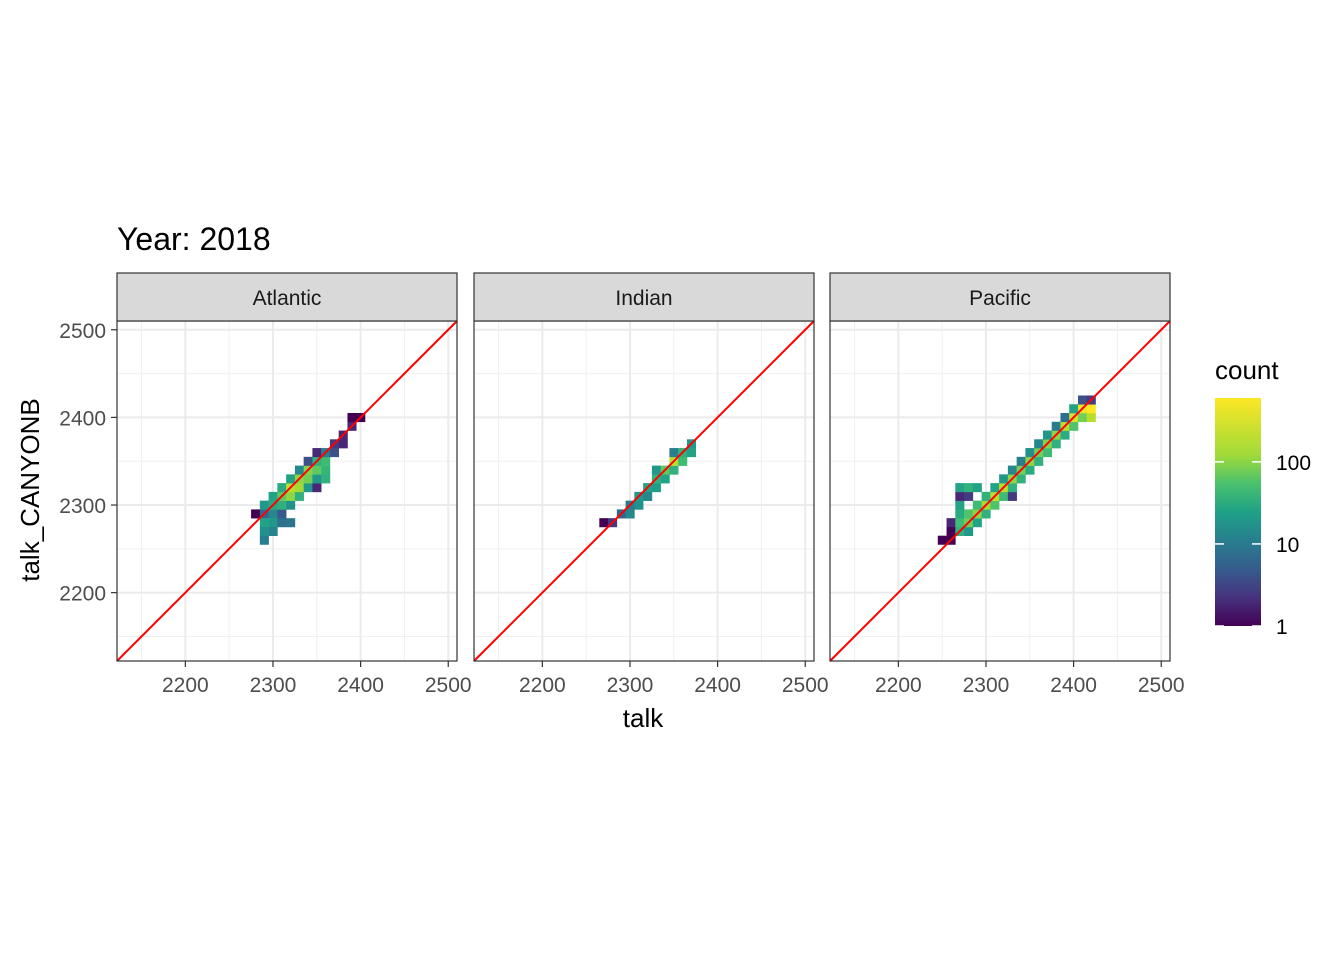 The width and height of the screenshot is (1344, 960). I want to click on x-axis-label: talk, so click(643, 718).